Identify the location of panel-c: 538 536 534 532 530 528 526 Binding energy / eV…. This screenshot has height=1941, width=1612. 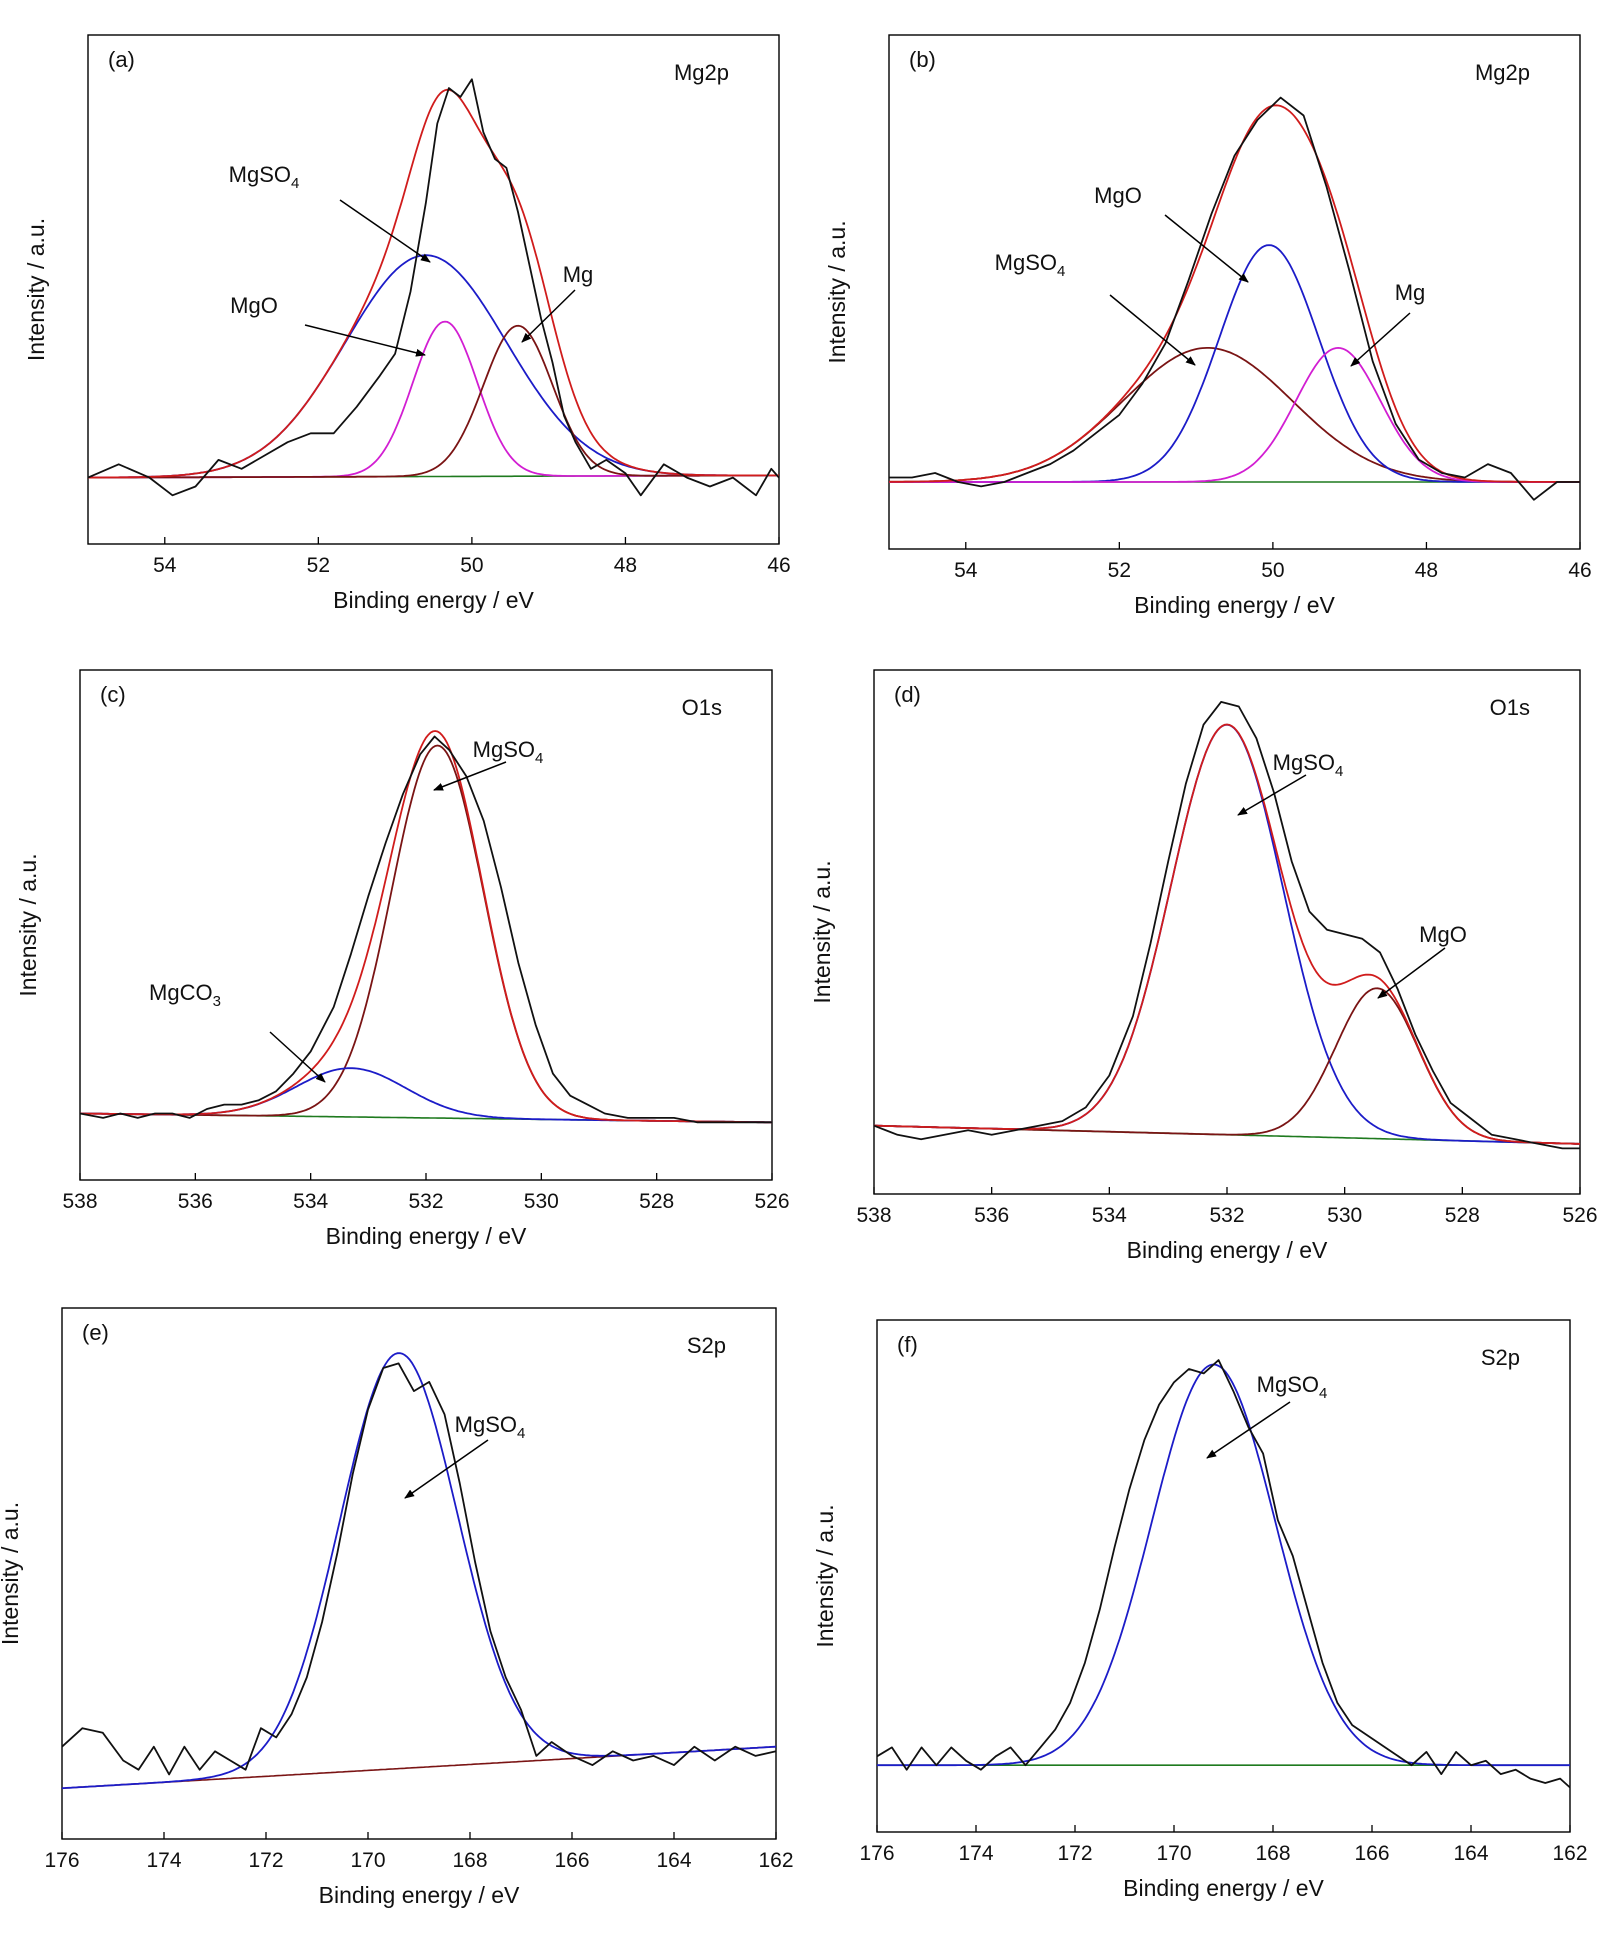
(402, 959).